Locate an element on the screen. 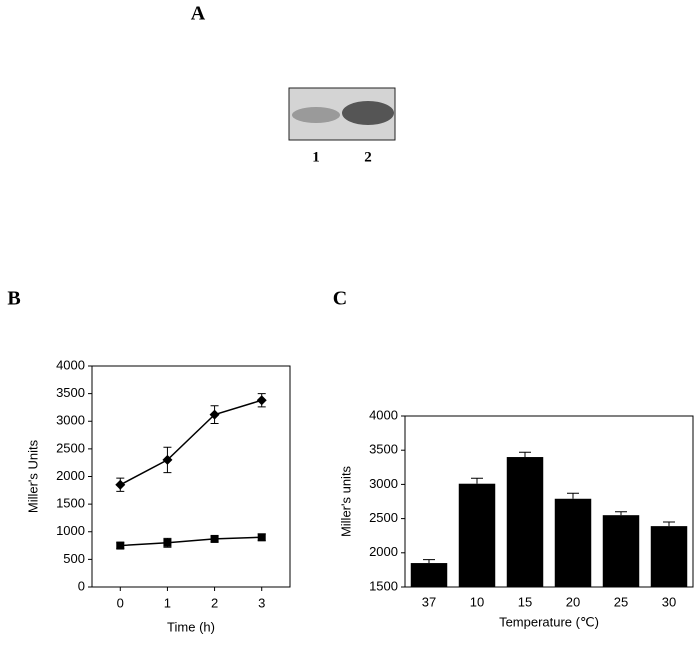  panel-label: C is located at coordinates (340, 299).